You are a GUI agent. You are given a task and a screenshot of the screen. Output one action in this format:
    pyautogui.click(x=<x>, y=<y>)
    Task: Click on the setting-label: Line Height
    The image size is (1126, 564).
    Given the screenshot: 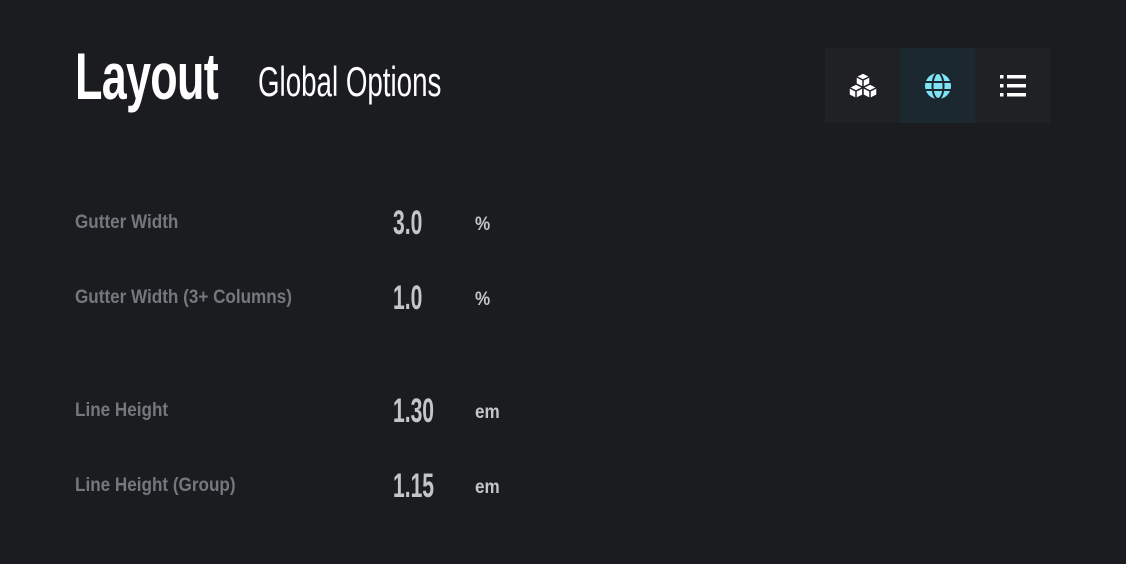 What is the action you would take?
    pyautogui.click(x=122, y=410)
    